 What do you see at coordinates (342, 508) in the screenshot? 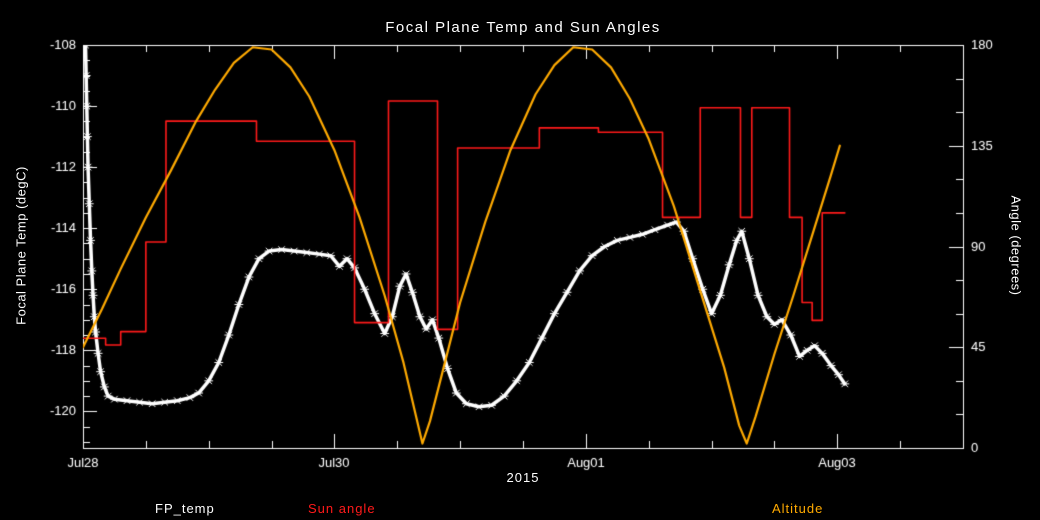
I see `legend-sun-angle: Sun angle` at bounding box center [342, 508].